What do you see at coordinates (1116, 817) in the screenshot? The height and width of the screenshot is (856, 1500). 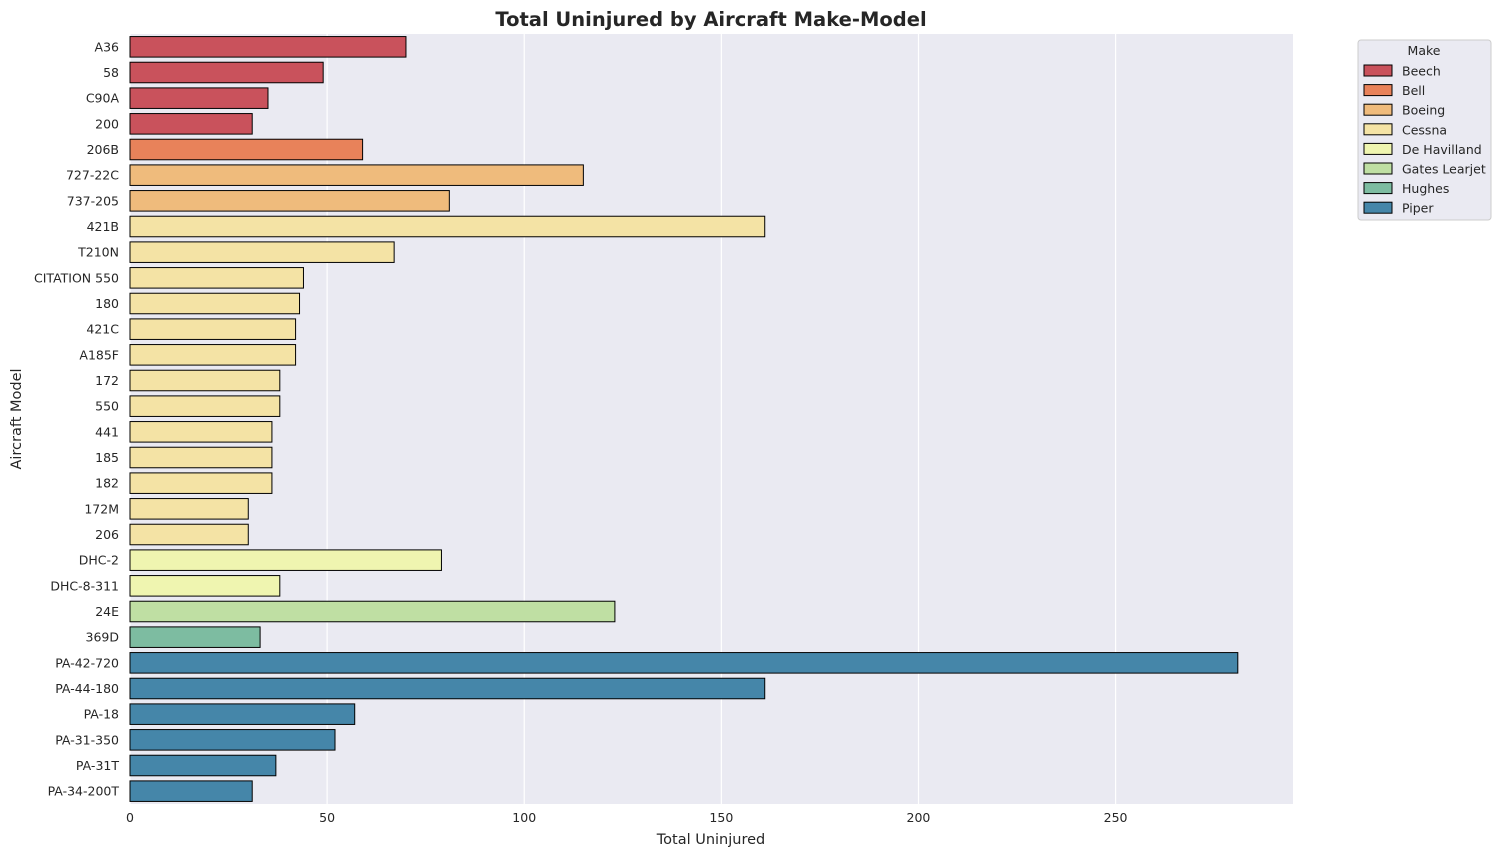 I see `x-tick-label: 250` at bounding box center [1116, 817].